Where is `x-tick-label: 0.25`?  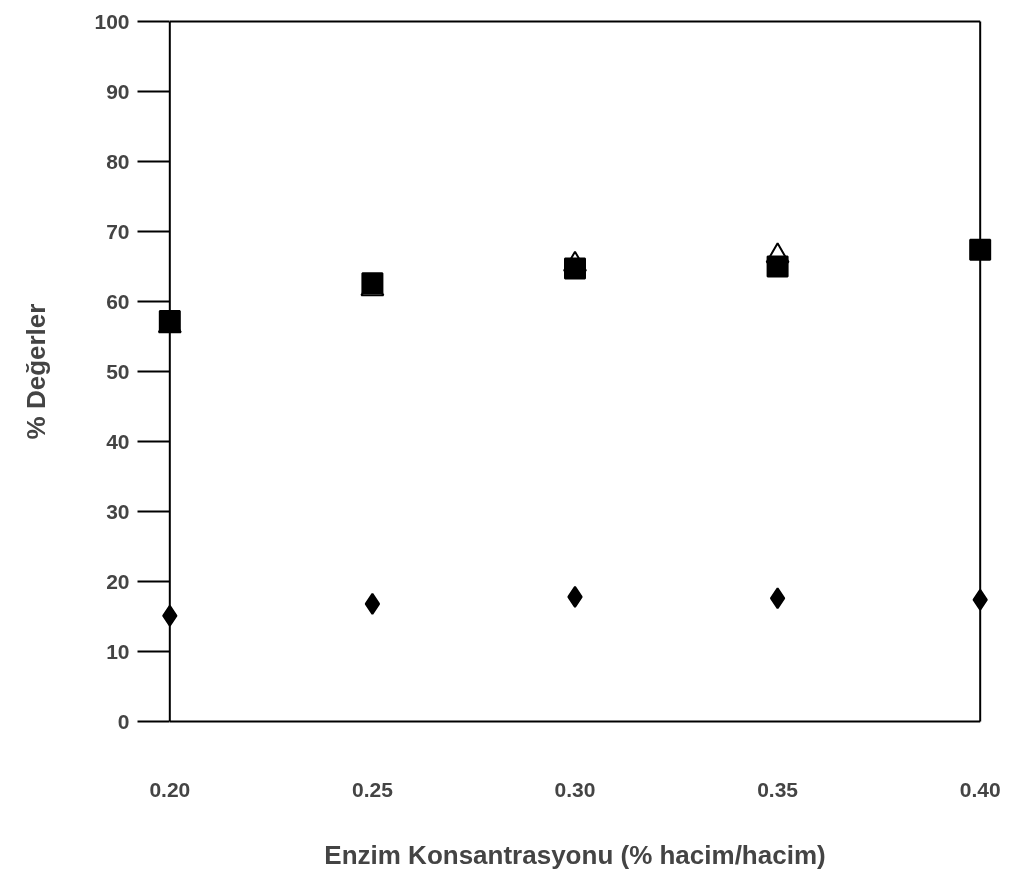
x-tick-label: 0.25 is located at coordinates (372, 789).